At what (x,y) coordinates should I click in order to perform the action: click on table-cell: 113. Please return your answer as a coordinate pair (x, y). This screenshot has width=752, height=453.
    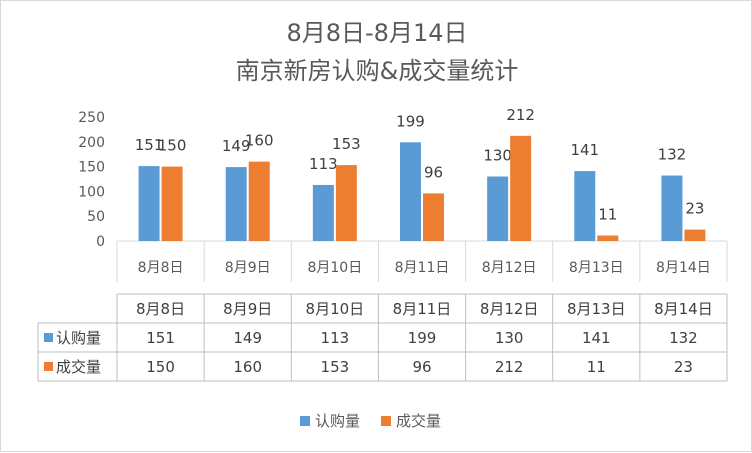
    Looking at the image, I should click on (335, 338).